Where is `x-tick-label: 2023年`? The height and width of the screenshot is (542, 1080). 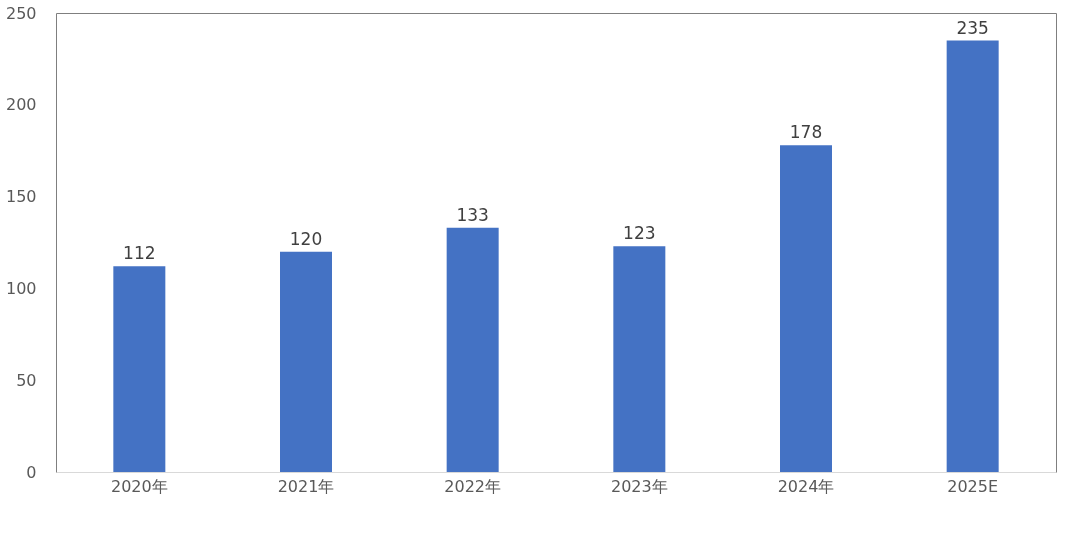
x-tick-label: 2023年 is located at coordinates (639, 486).